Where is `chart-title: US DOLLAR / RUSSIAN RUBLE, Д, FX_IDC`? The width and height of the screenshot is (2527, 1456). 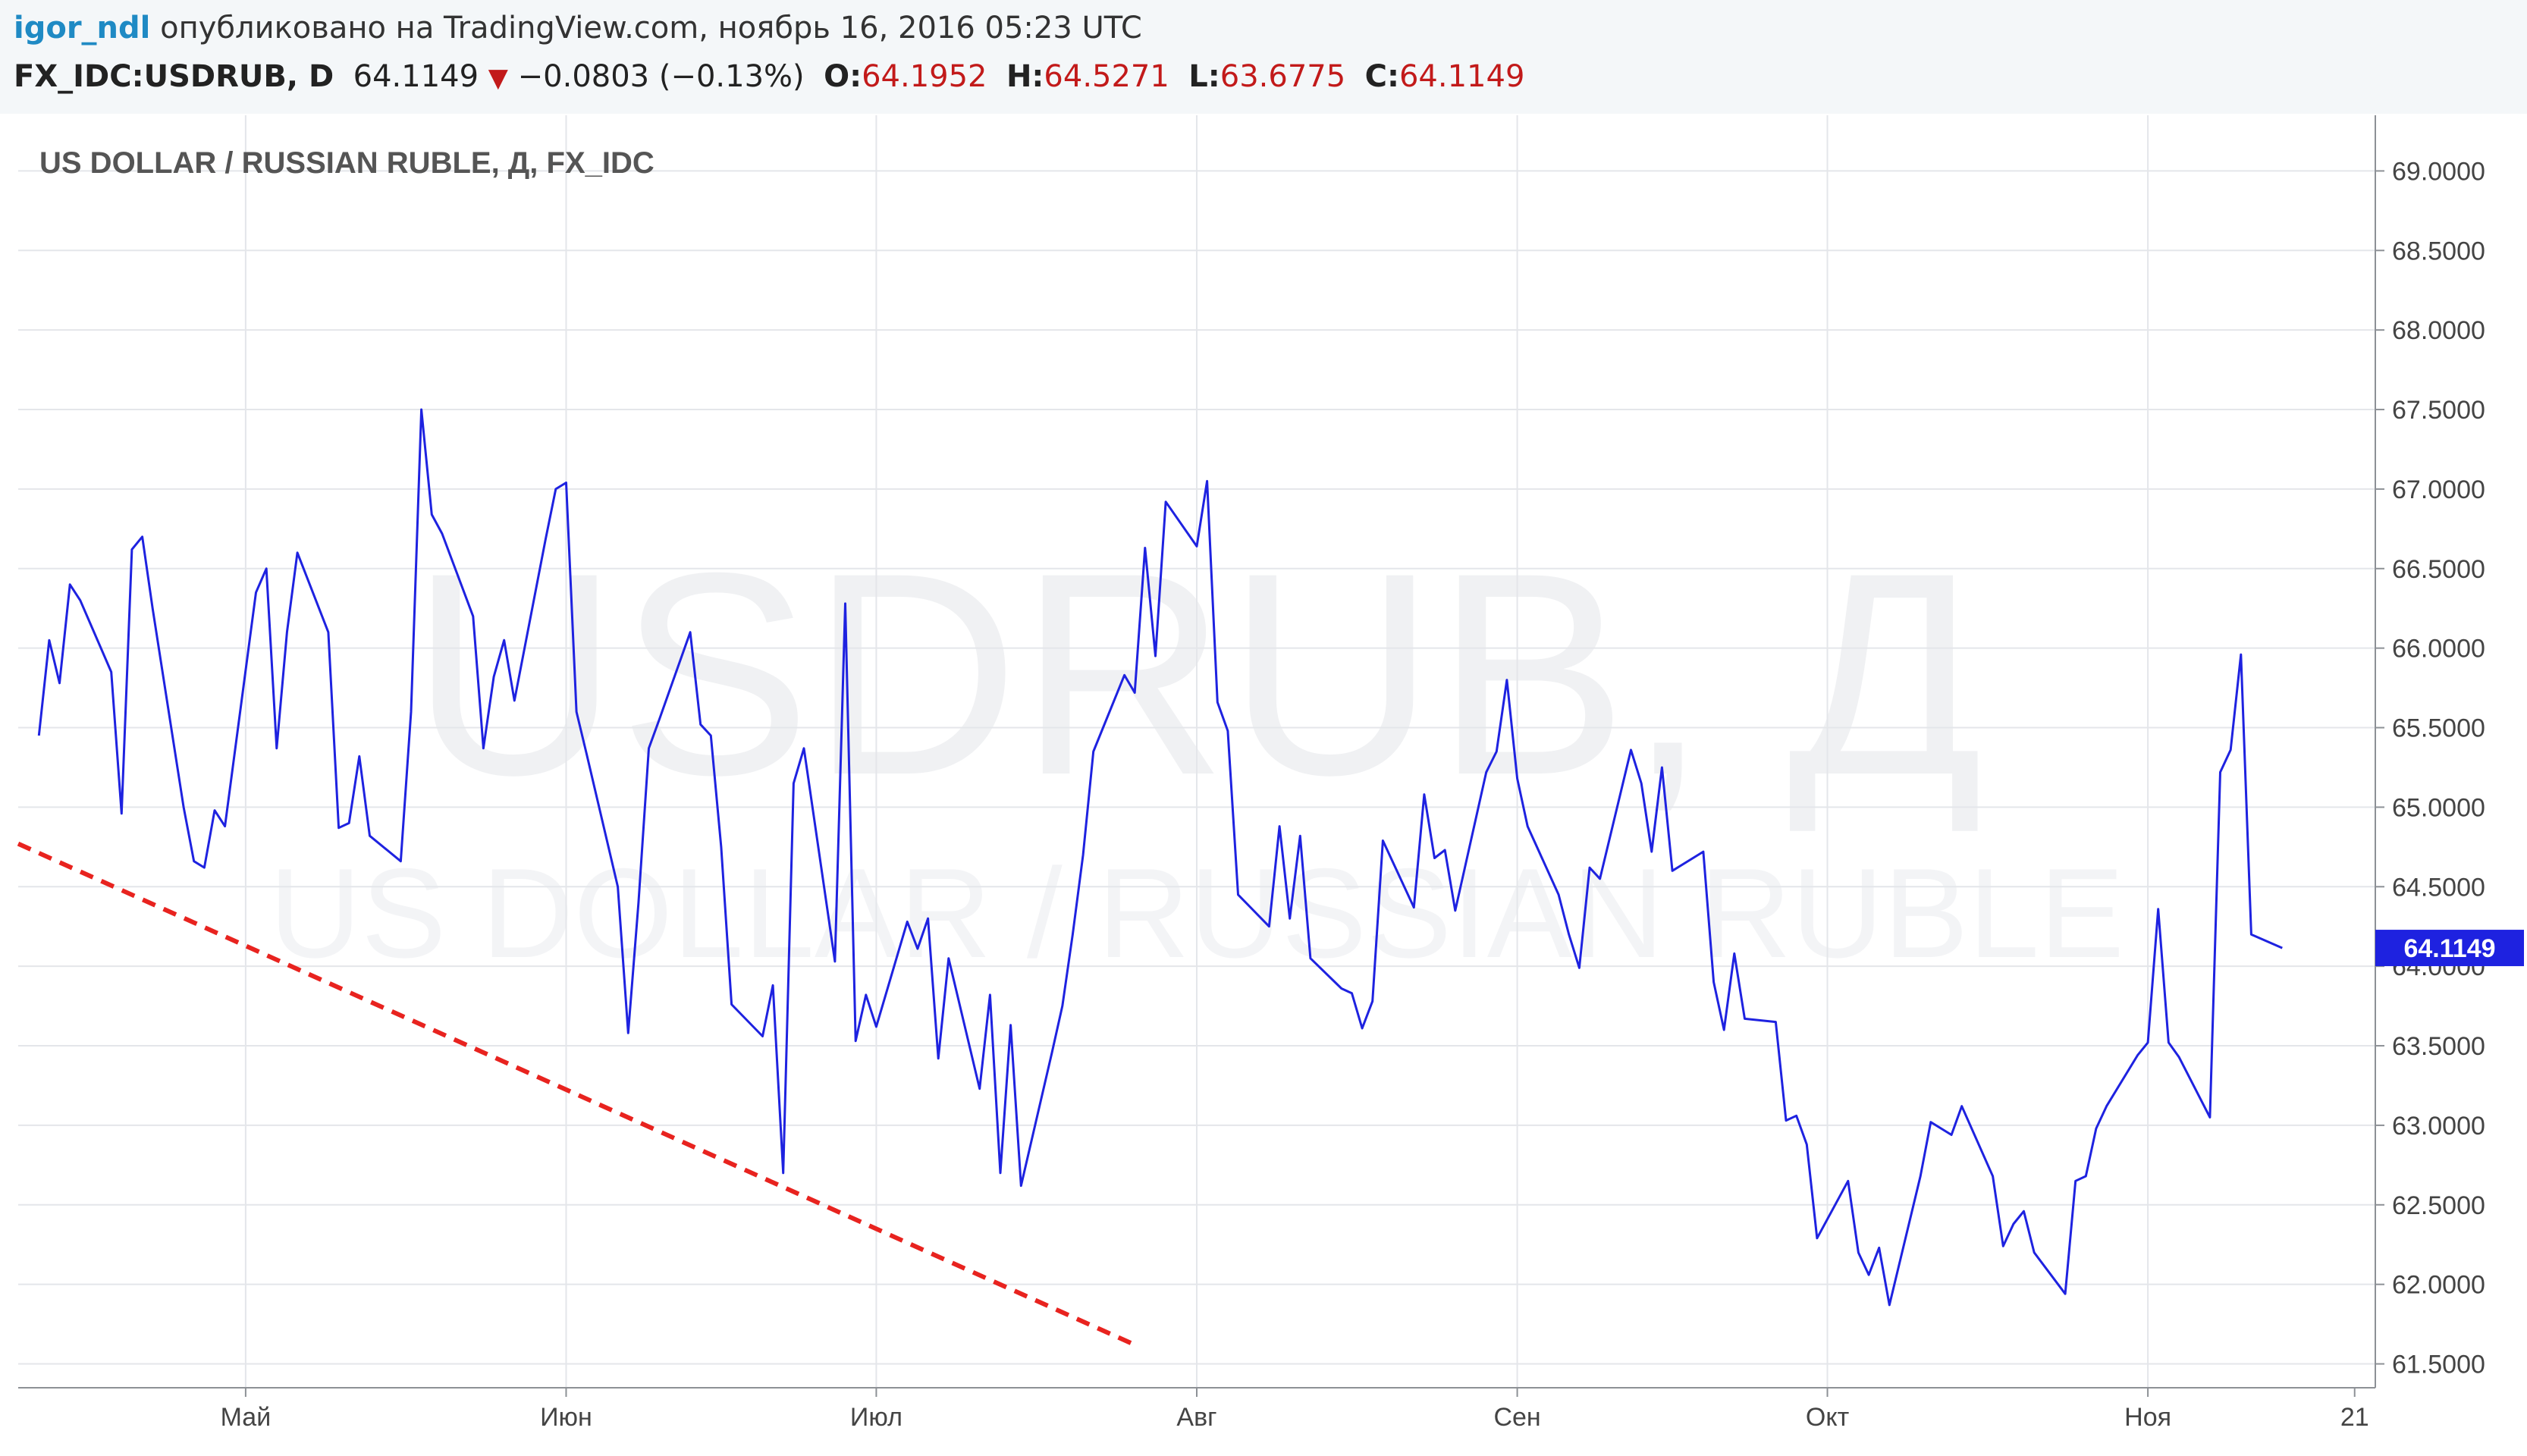
chart-title: US DOLLAR / RUSSIAN RUBLE, Д, FX_IDC is located at coordinates (347, 163).